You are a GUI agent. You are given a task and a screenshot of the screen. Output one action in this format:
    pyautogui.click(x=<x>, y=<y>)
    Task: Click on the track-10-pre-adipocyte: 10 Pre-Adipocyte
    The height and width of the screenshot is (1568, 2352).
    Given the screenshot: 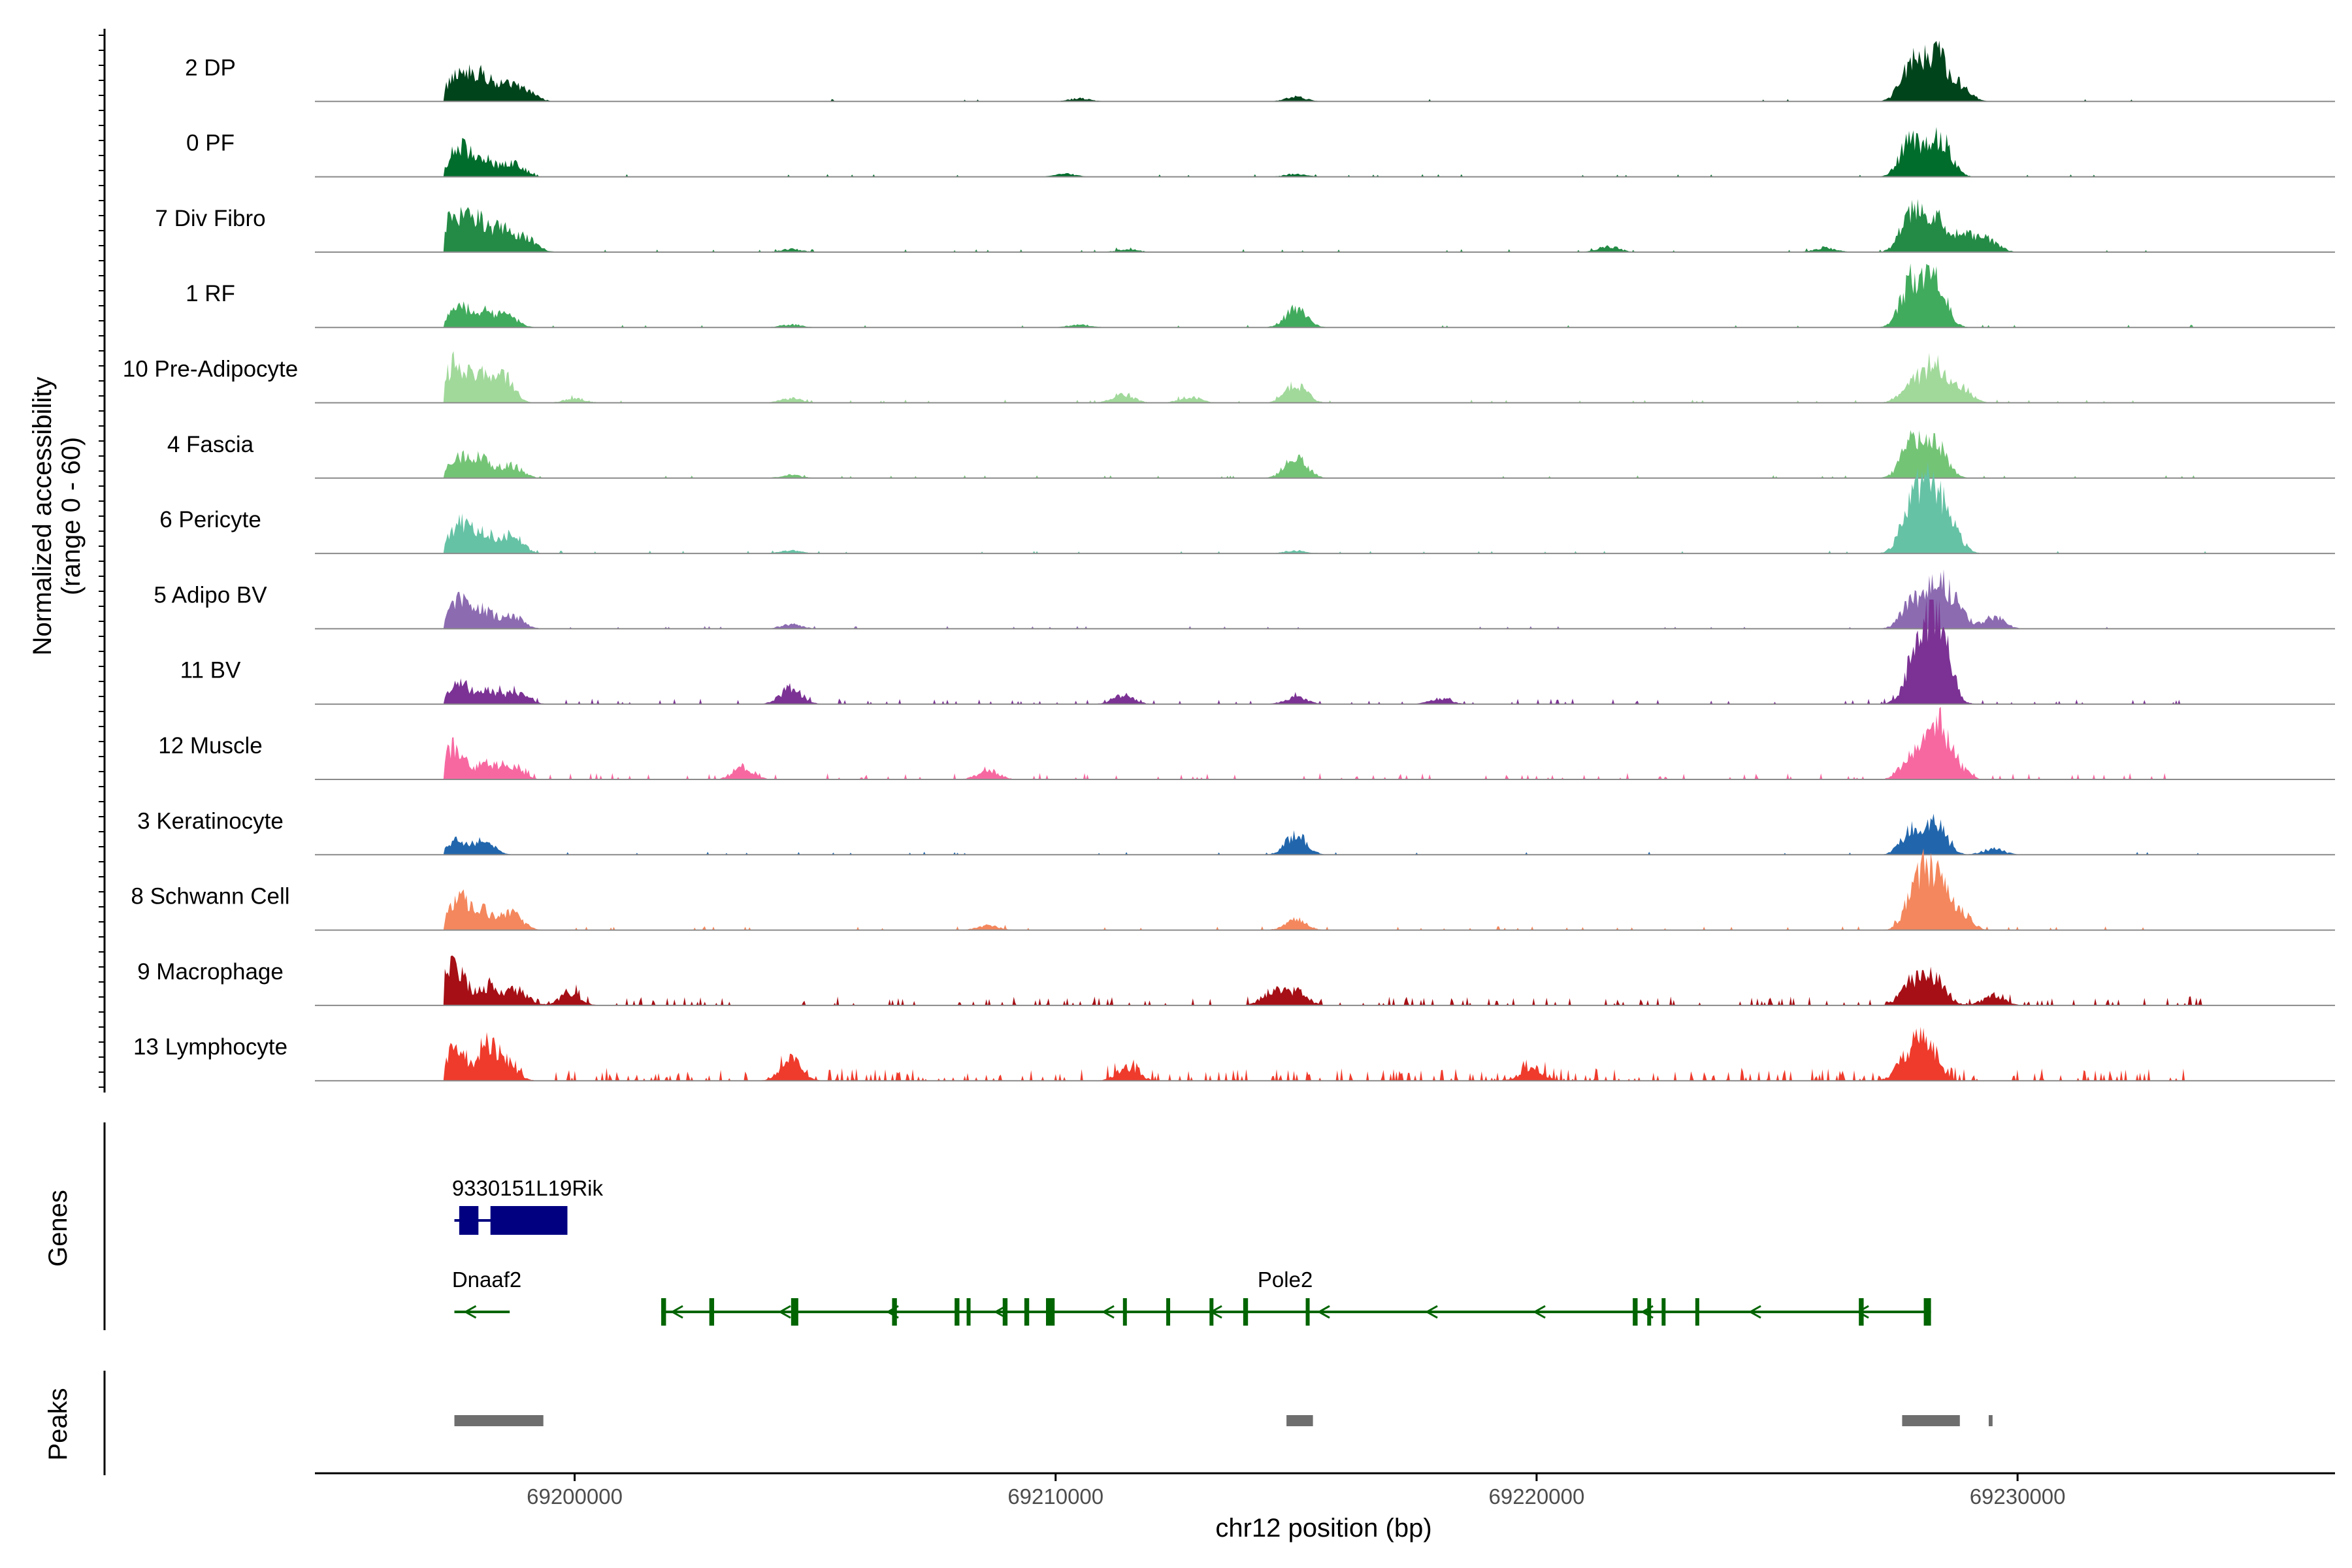 What is the action you would take?
    pyautogui.click(x=1229, y=377)
    